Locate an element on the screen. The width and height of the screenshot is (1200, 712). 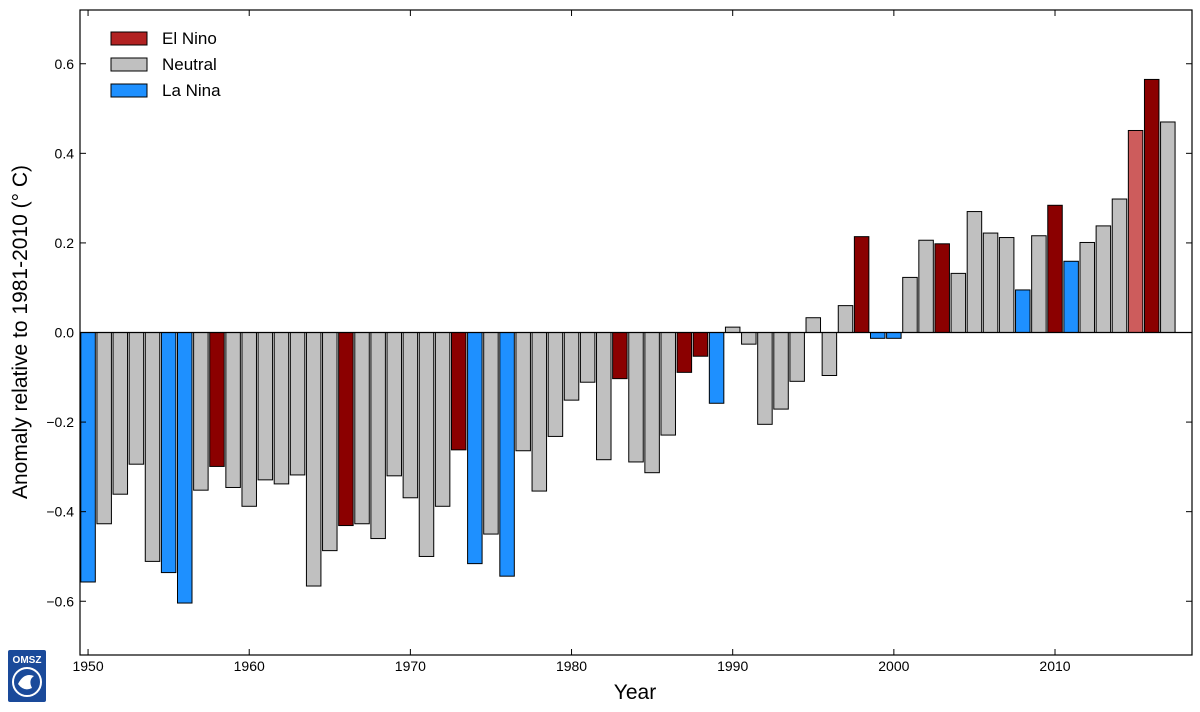
bar-1968 is located at coordinates (378, 436).